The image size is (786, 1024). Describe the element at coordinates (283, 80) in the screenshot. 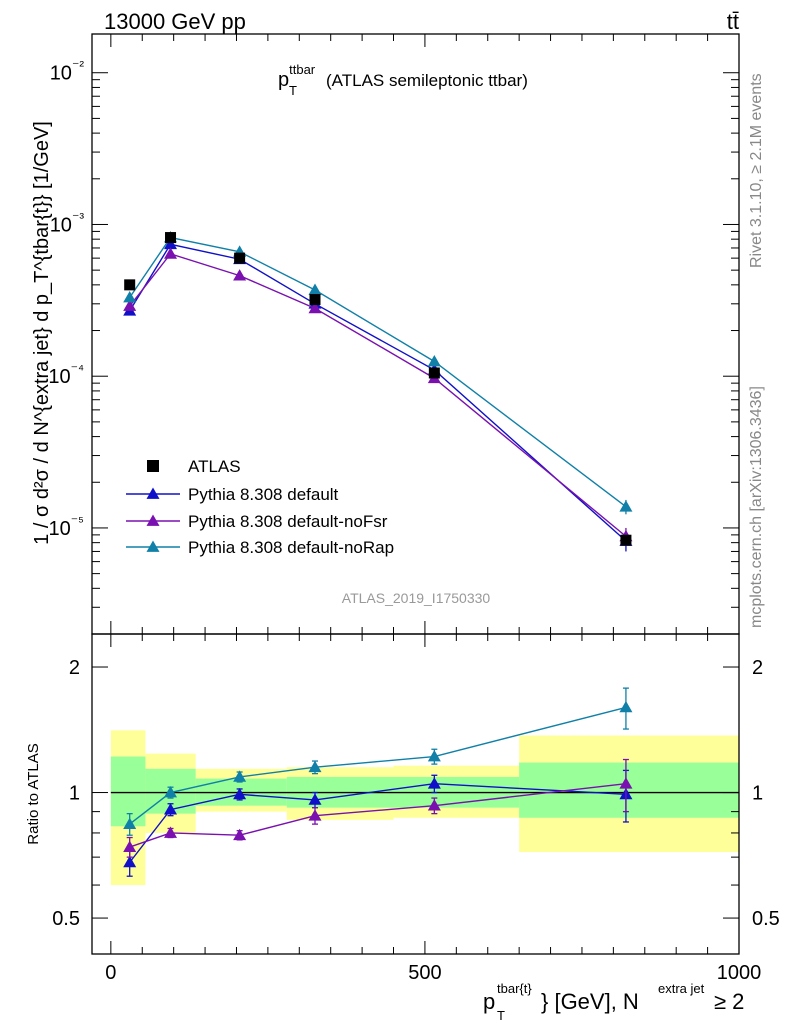

I see `plot-title-p: p` at that location.